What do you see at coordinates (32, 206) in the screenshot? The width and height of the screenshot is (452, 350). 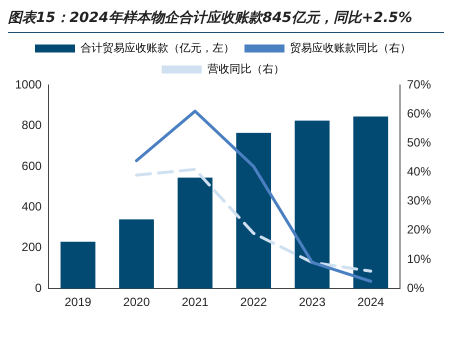 I see `y-tick-label: 400` at bounding box center [32, 206].